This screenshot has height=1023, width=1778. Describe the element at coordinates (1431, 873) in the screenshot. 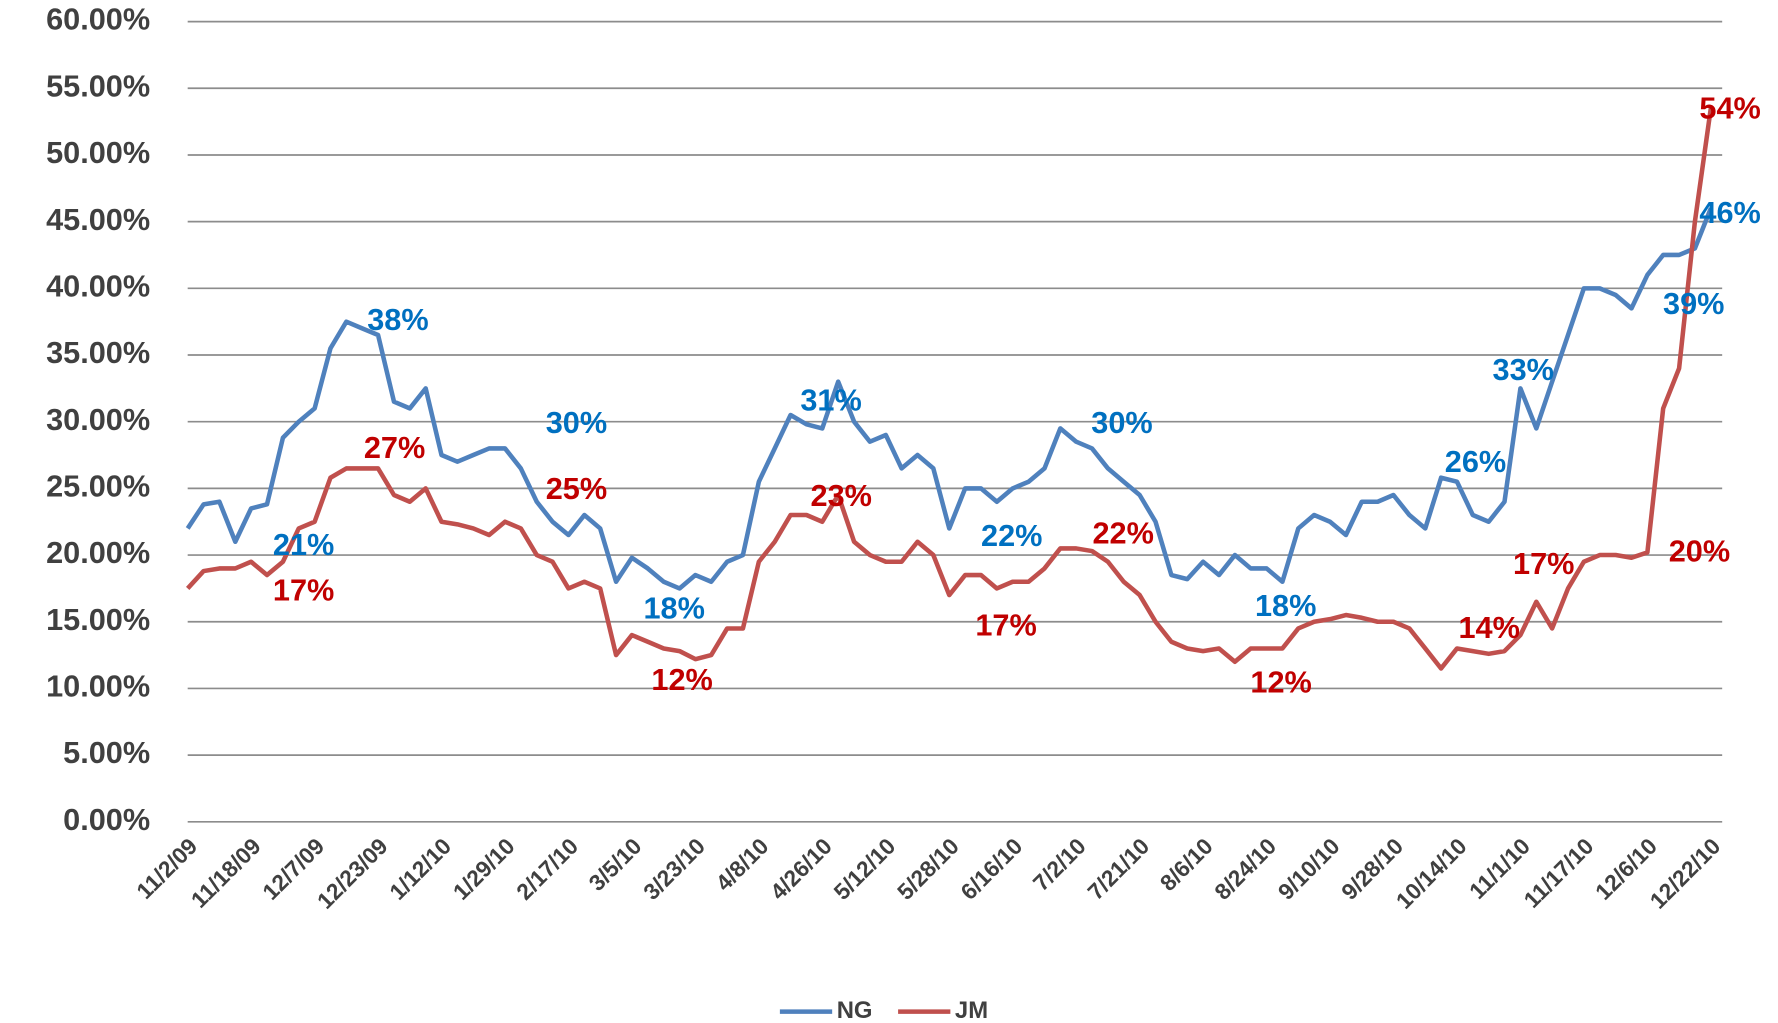

I see `x-tick-label: 10/14/10` at that location.